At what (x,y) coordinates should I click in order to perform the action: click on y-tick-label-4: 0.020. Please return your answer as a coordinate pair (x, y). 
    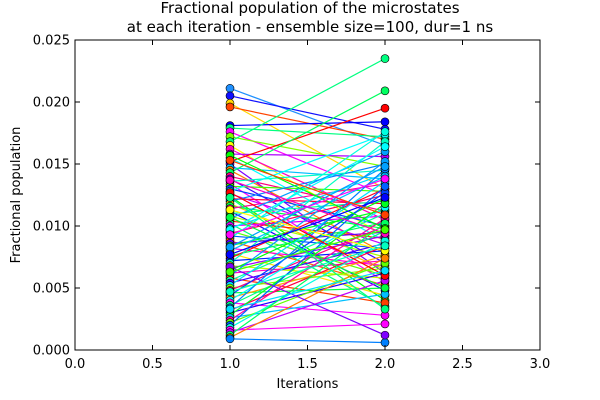
    Looking at the image, I should click on (51, 103).